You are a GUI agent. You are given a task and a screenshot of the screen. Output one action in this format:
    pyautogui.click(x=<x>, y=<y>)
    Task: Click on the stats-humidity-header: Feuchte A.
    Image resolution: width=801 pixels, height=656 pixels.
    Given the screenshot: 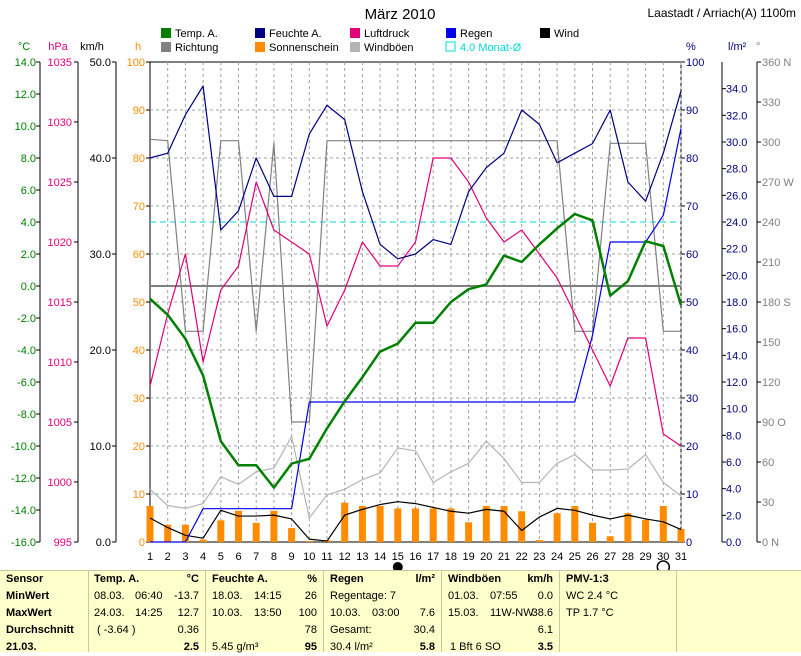 What is the action you would take?
    pyautogui.click(x=240, y=579)
    